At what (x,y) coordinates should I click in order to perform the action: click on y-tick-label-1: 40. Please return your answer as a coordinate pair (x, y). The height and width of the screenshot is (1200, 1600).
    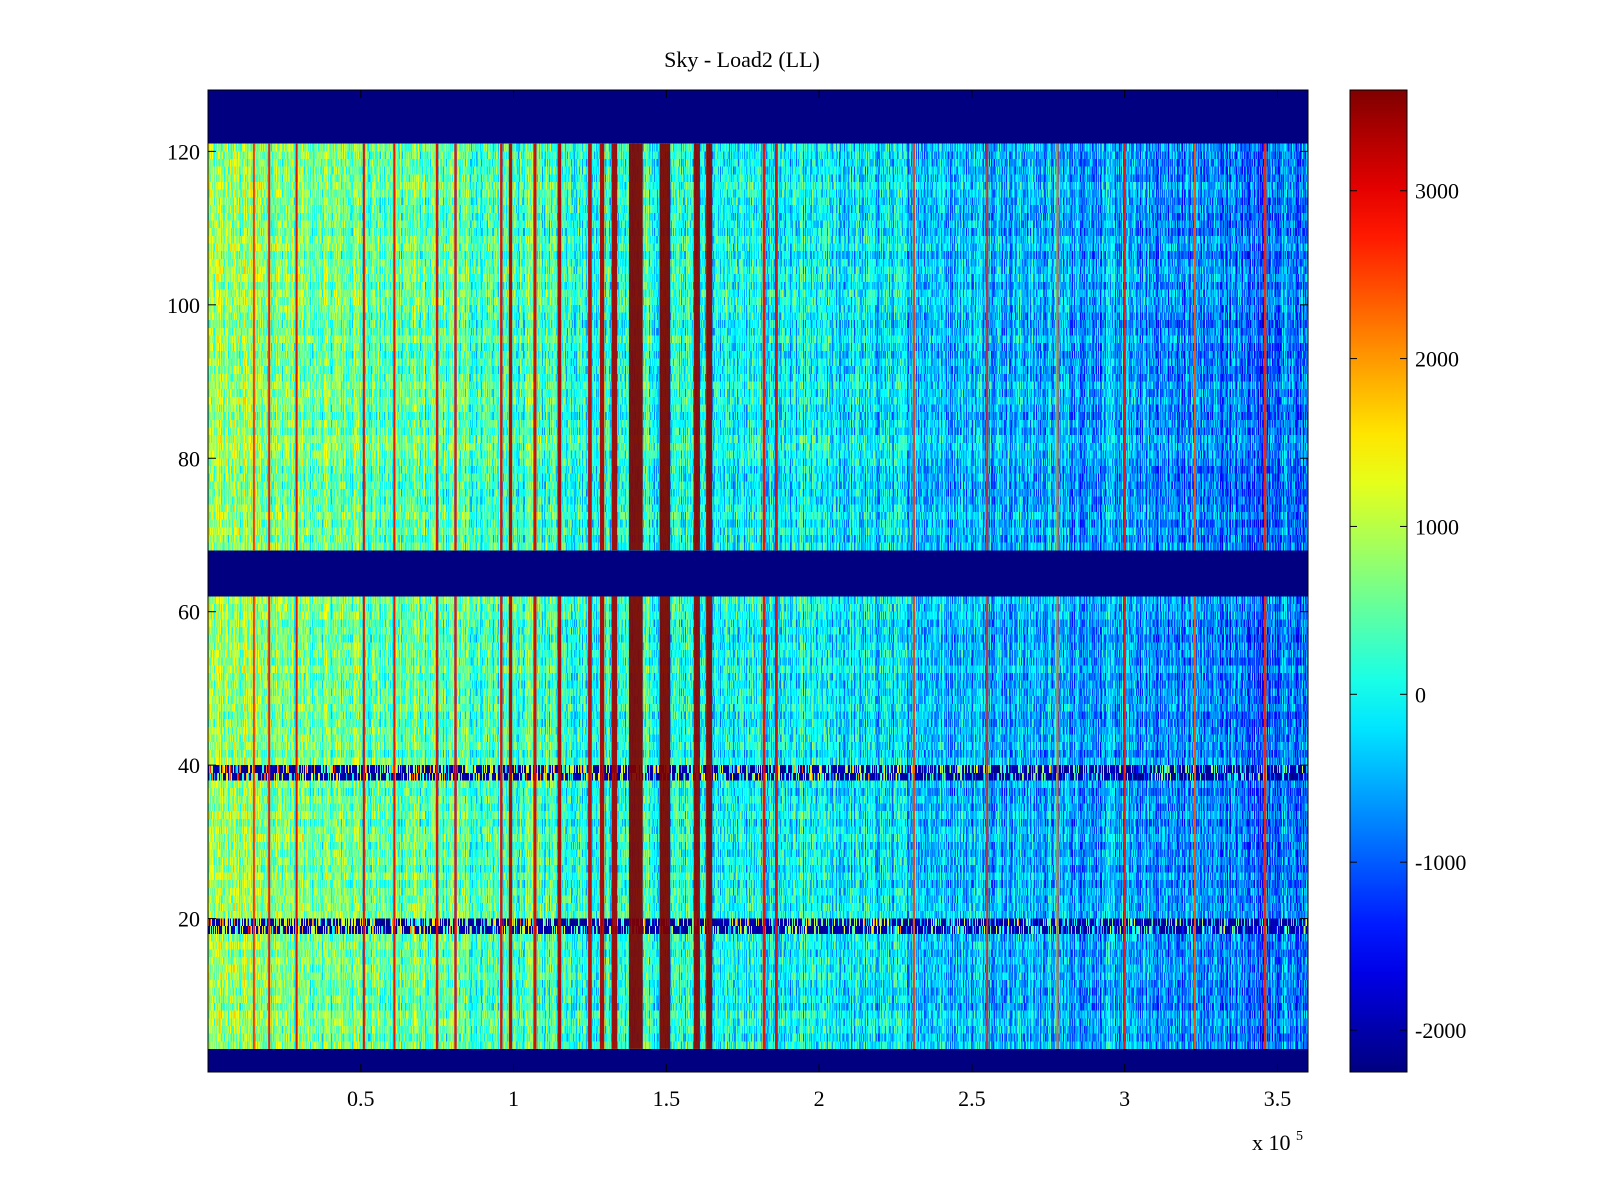
    Looking at the image, I should click on (189, 765).